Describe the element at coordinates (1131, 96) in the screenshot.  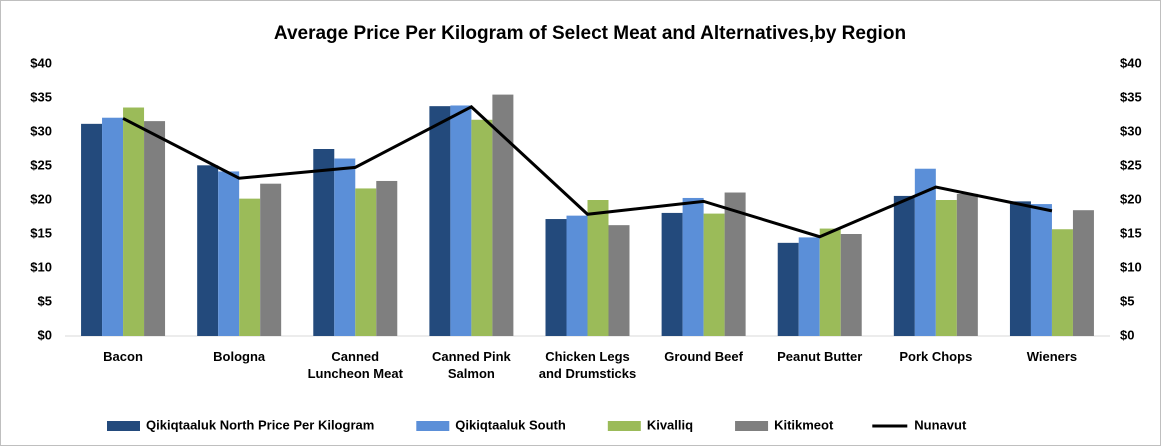
I see `y2-tick-label: $35` at that location.